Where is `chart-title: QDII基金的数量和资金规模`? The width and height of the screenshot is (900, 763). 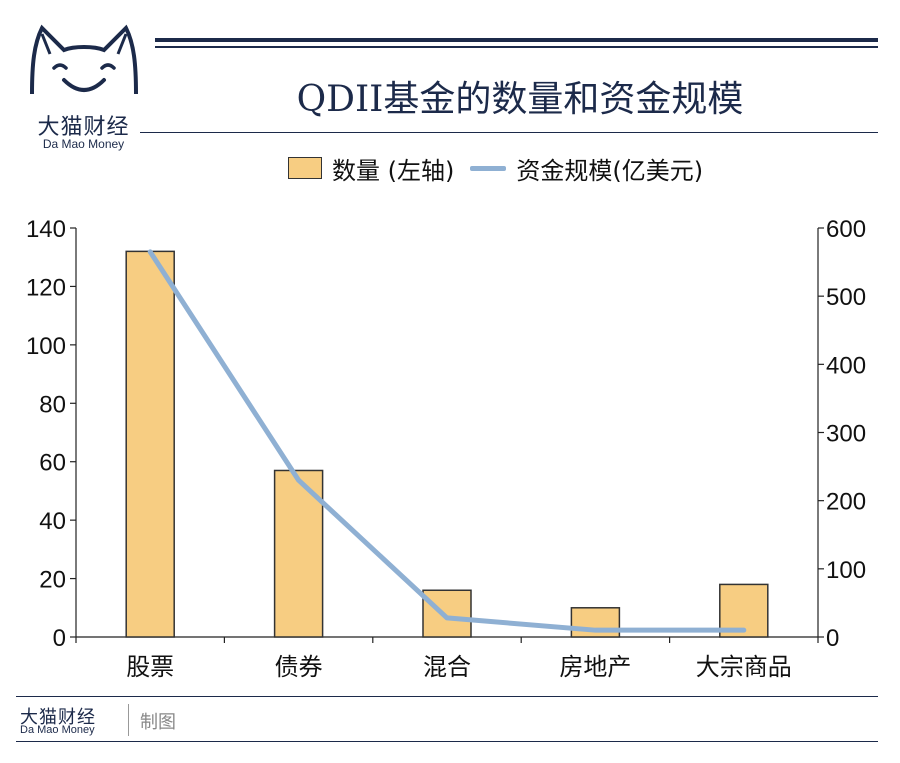 chart-title: QDII基金的数量和资金规模 is located at coordinates (520, 99).